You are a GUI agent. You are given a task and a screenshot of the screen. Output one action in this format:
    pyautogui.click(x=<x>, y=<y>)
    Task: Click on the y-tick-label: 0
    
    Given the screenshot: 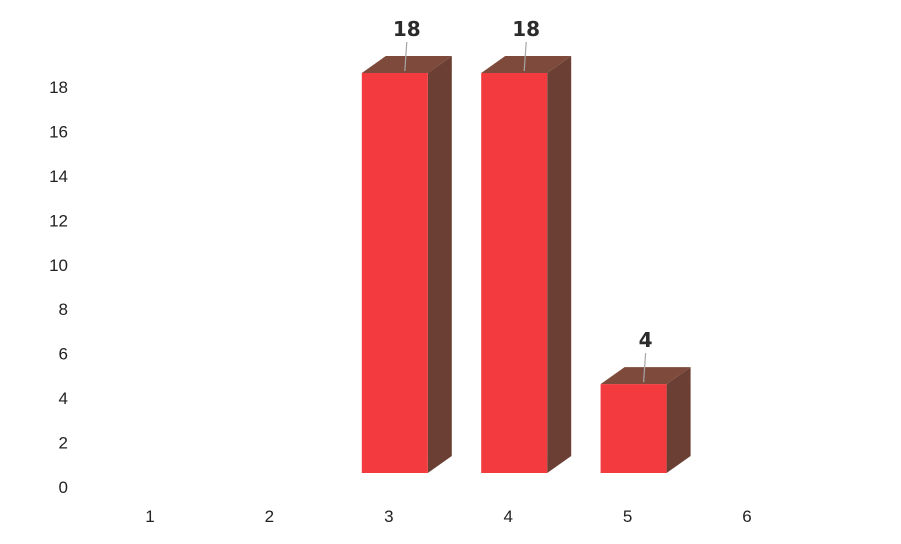 What is the action you would take?
    pyautogui.click(x=63, y=487)
    